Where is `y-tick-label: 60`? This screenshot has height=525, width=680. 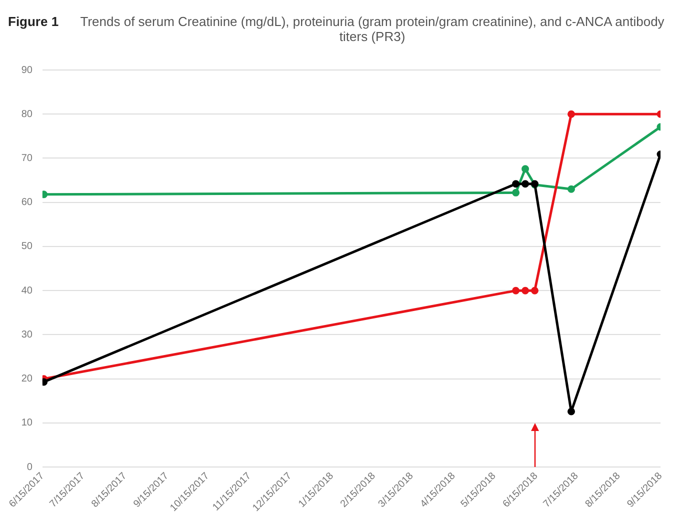
y-tick-label: 60 is located at coordinates (27, 202).